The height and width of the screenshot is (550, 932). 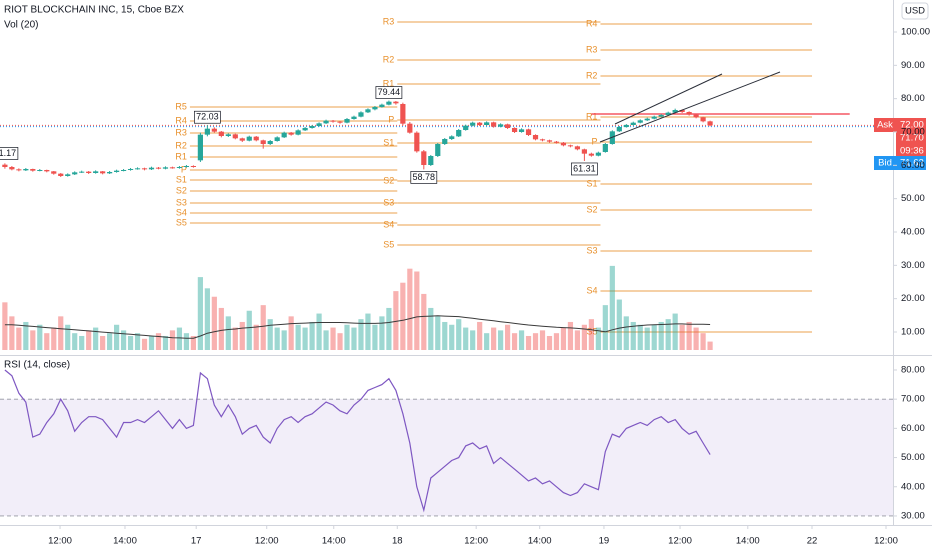 What do you see at coordinates (181, 120) in the screenshot?
I see `pivot-label: R4` at bounding box center [181, 120].